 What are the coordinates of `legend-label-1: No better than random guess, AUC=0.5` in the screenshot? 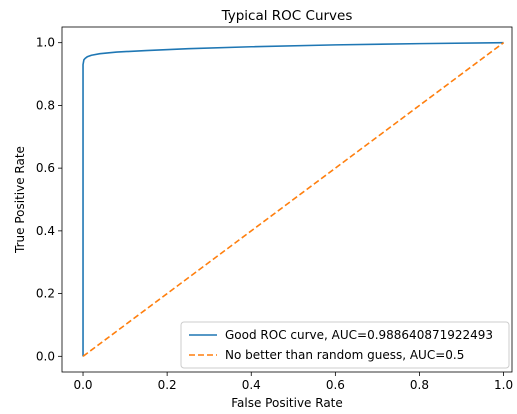 It's located at (344, 355).